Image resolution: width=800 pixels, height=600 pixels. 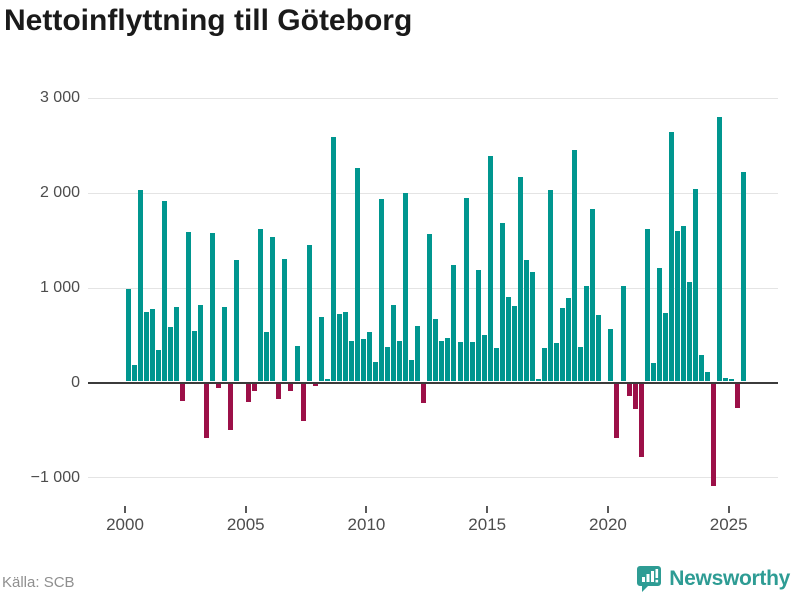 I want to click on bar-2010-Q4, so click(x=388, y=364).